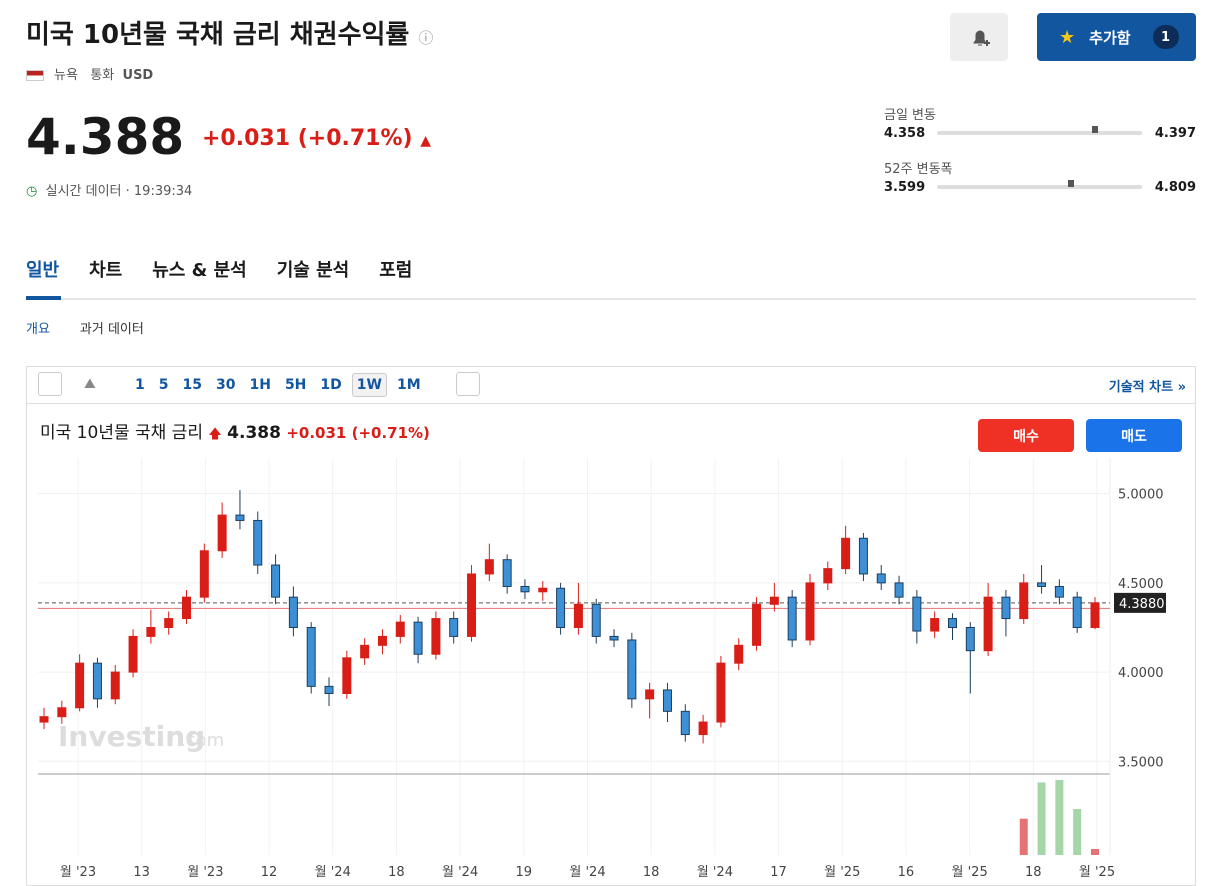 The width and height of the screenshot is (1216, 886). What do you see at coordinates (105, 137) in the screenshot?
I see `price: 4.388` at bounding box center [105, 137].